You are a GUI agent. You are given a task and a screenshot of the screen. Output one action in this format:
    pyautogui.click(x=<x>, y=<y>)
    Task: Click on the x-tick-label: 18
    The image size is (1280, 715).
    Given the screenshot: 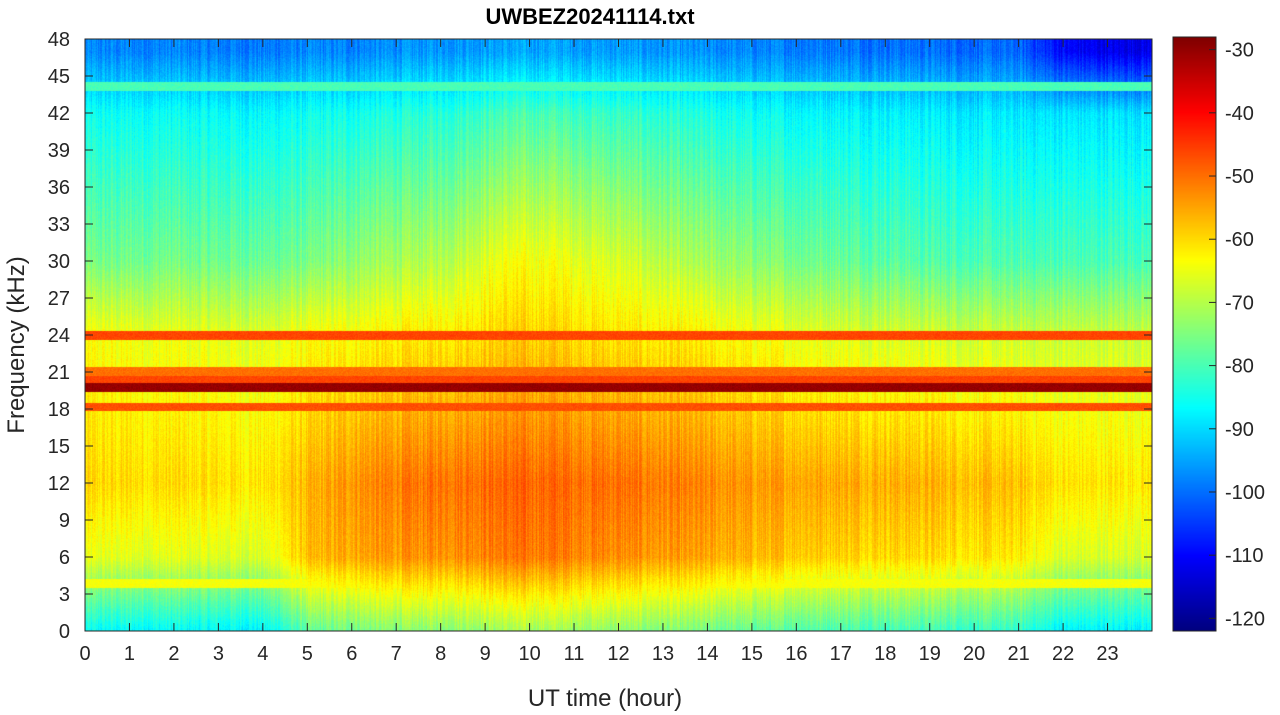 What is the action you would take?
    pyautogui.click(x=885, y=654)
    